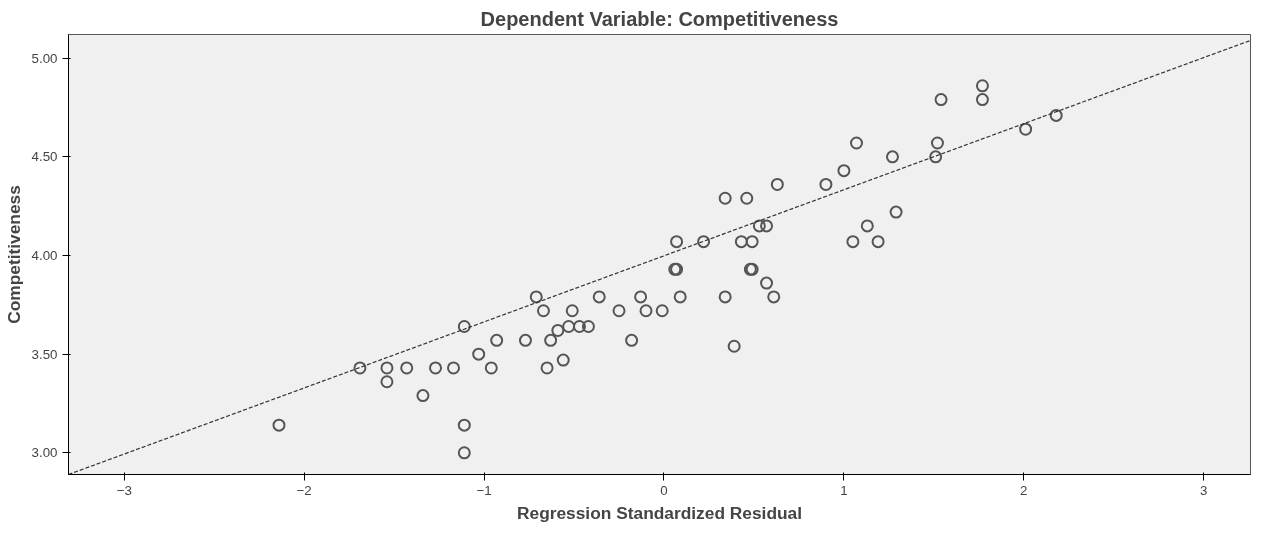 This screenshot has height=533, width=1270. I want to click on x-axis-title: Regression Standardized Residual, so click(659, 512).